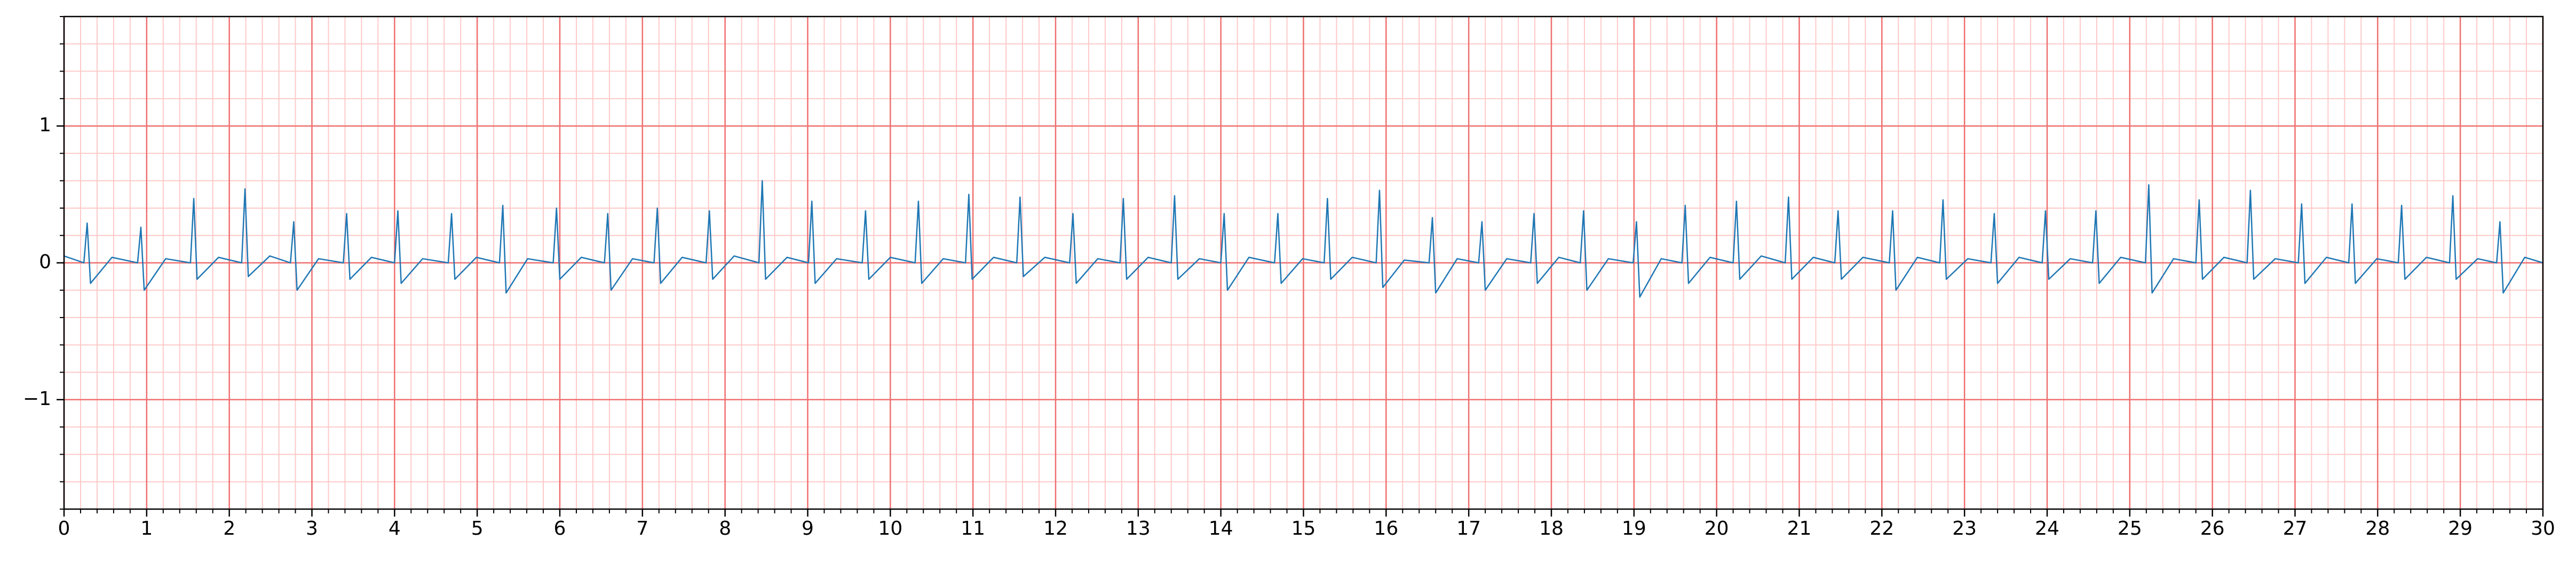 The width and height of the screenshot is (2576, 563). Describe the element at coordinates (2047, 529) in the screenshot. I see `x-tick-label: 24` at that location.